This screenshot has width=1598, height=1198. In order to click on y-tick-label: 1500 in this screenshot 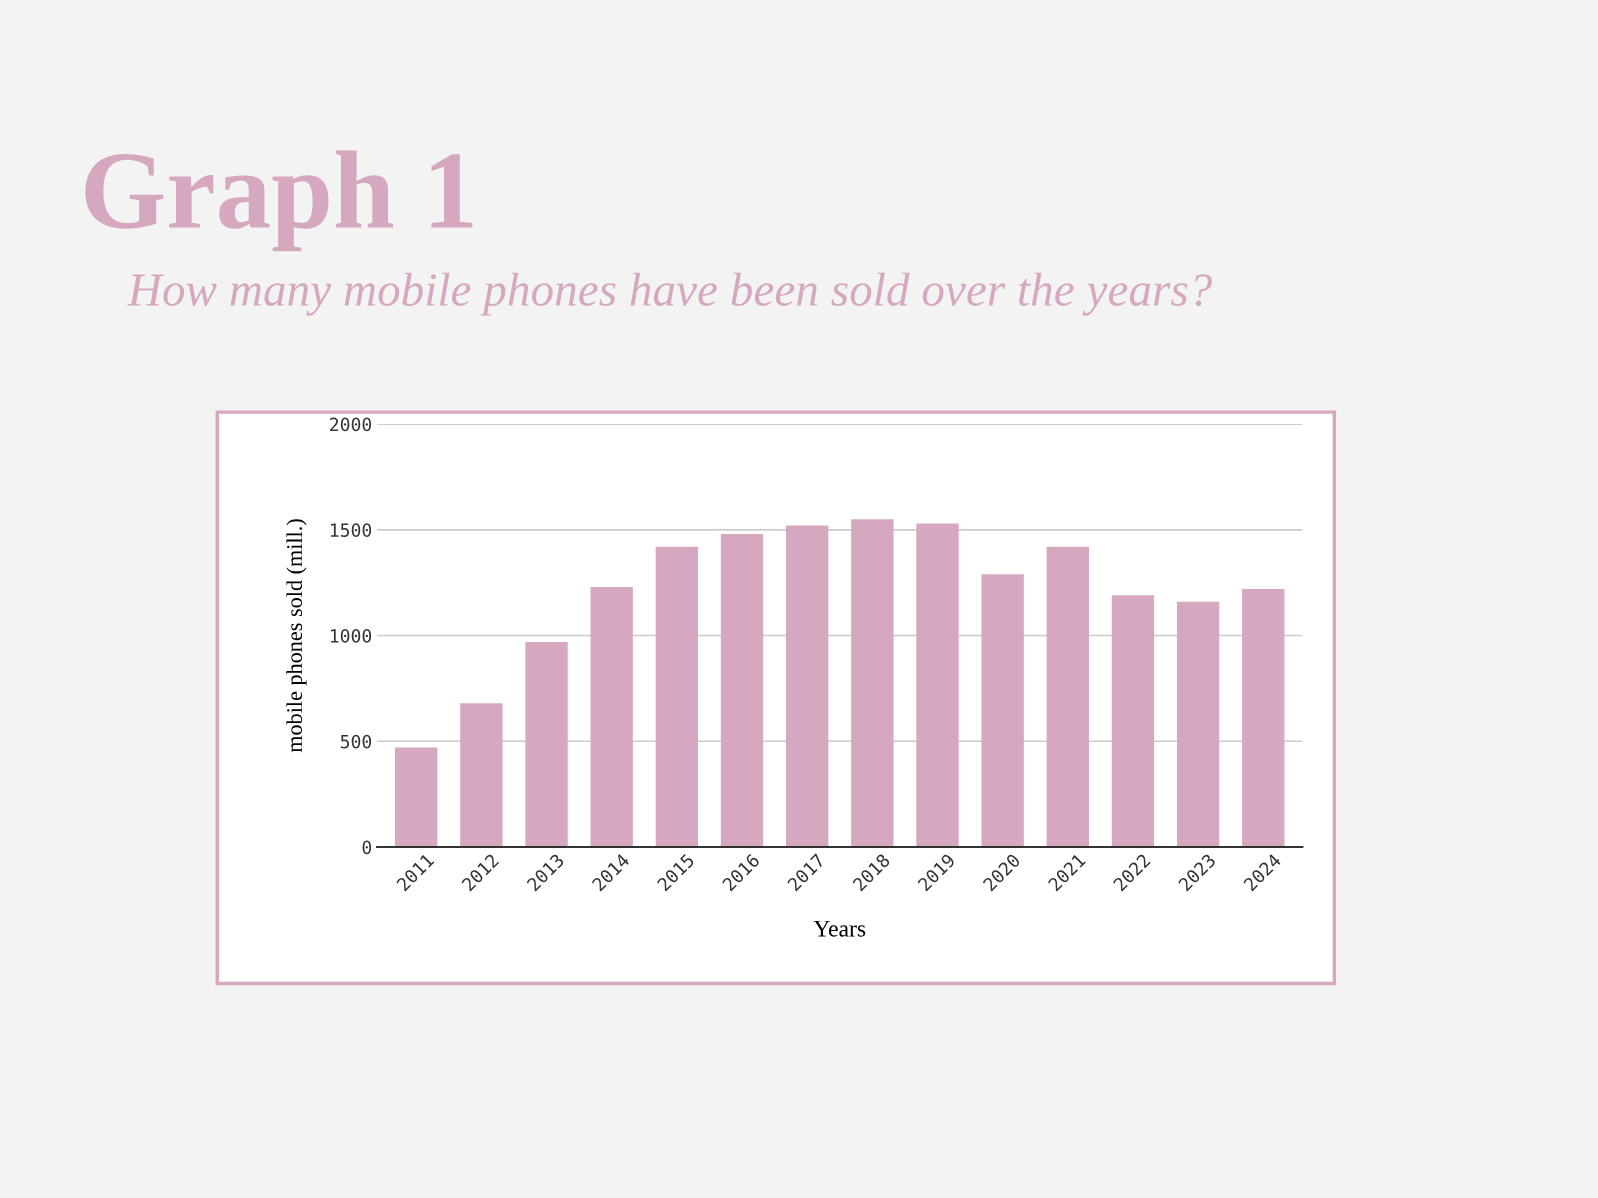, I will do `click(351, 530)`.